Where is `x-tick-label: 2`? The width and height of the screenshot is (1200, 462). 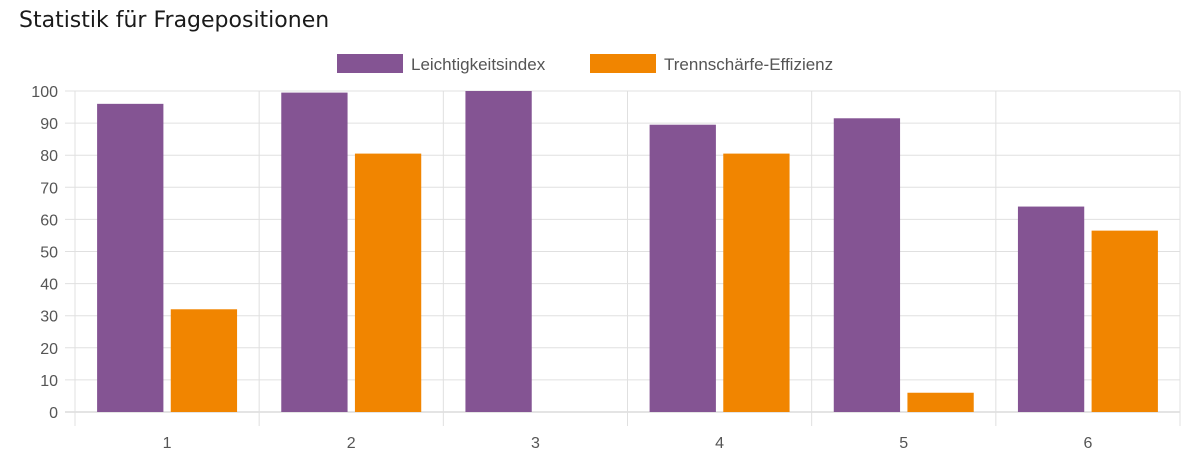 x-tick-label: 2 is located at coordinates (351, 443).